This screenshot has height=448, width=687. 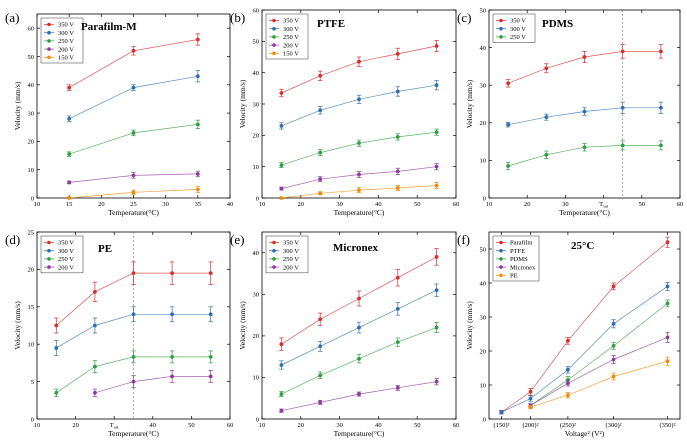 What do you see at coordinates (331, 24) in the screenshot?
I see `chart-title: PTFE` at bounding box center [331, 24].